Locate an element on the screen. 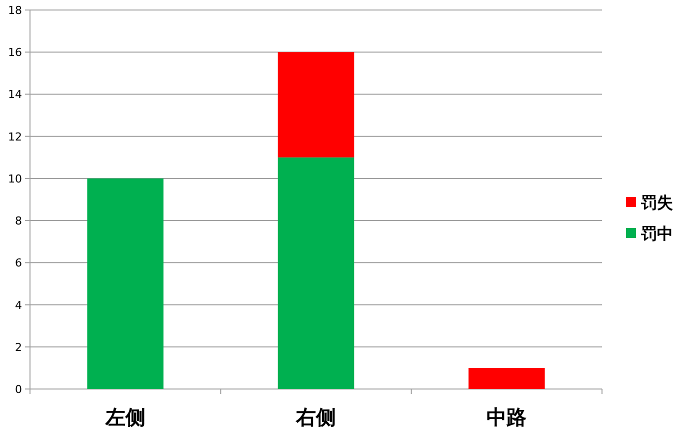 This screenshot has height=432, width=685. y-tick-label: 0 is located at coordinates (18, 389).